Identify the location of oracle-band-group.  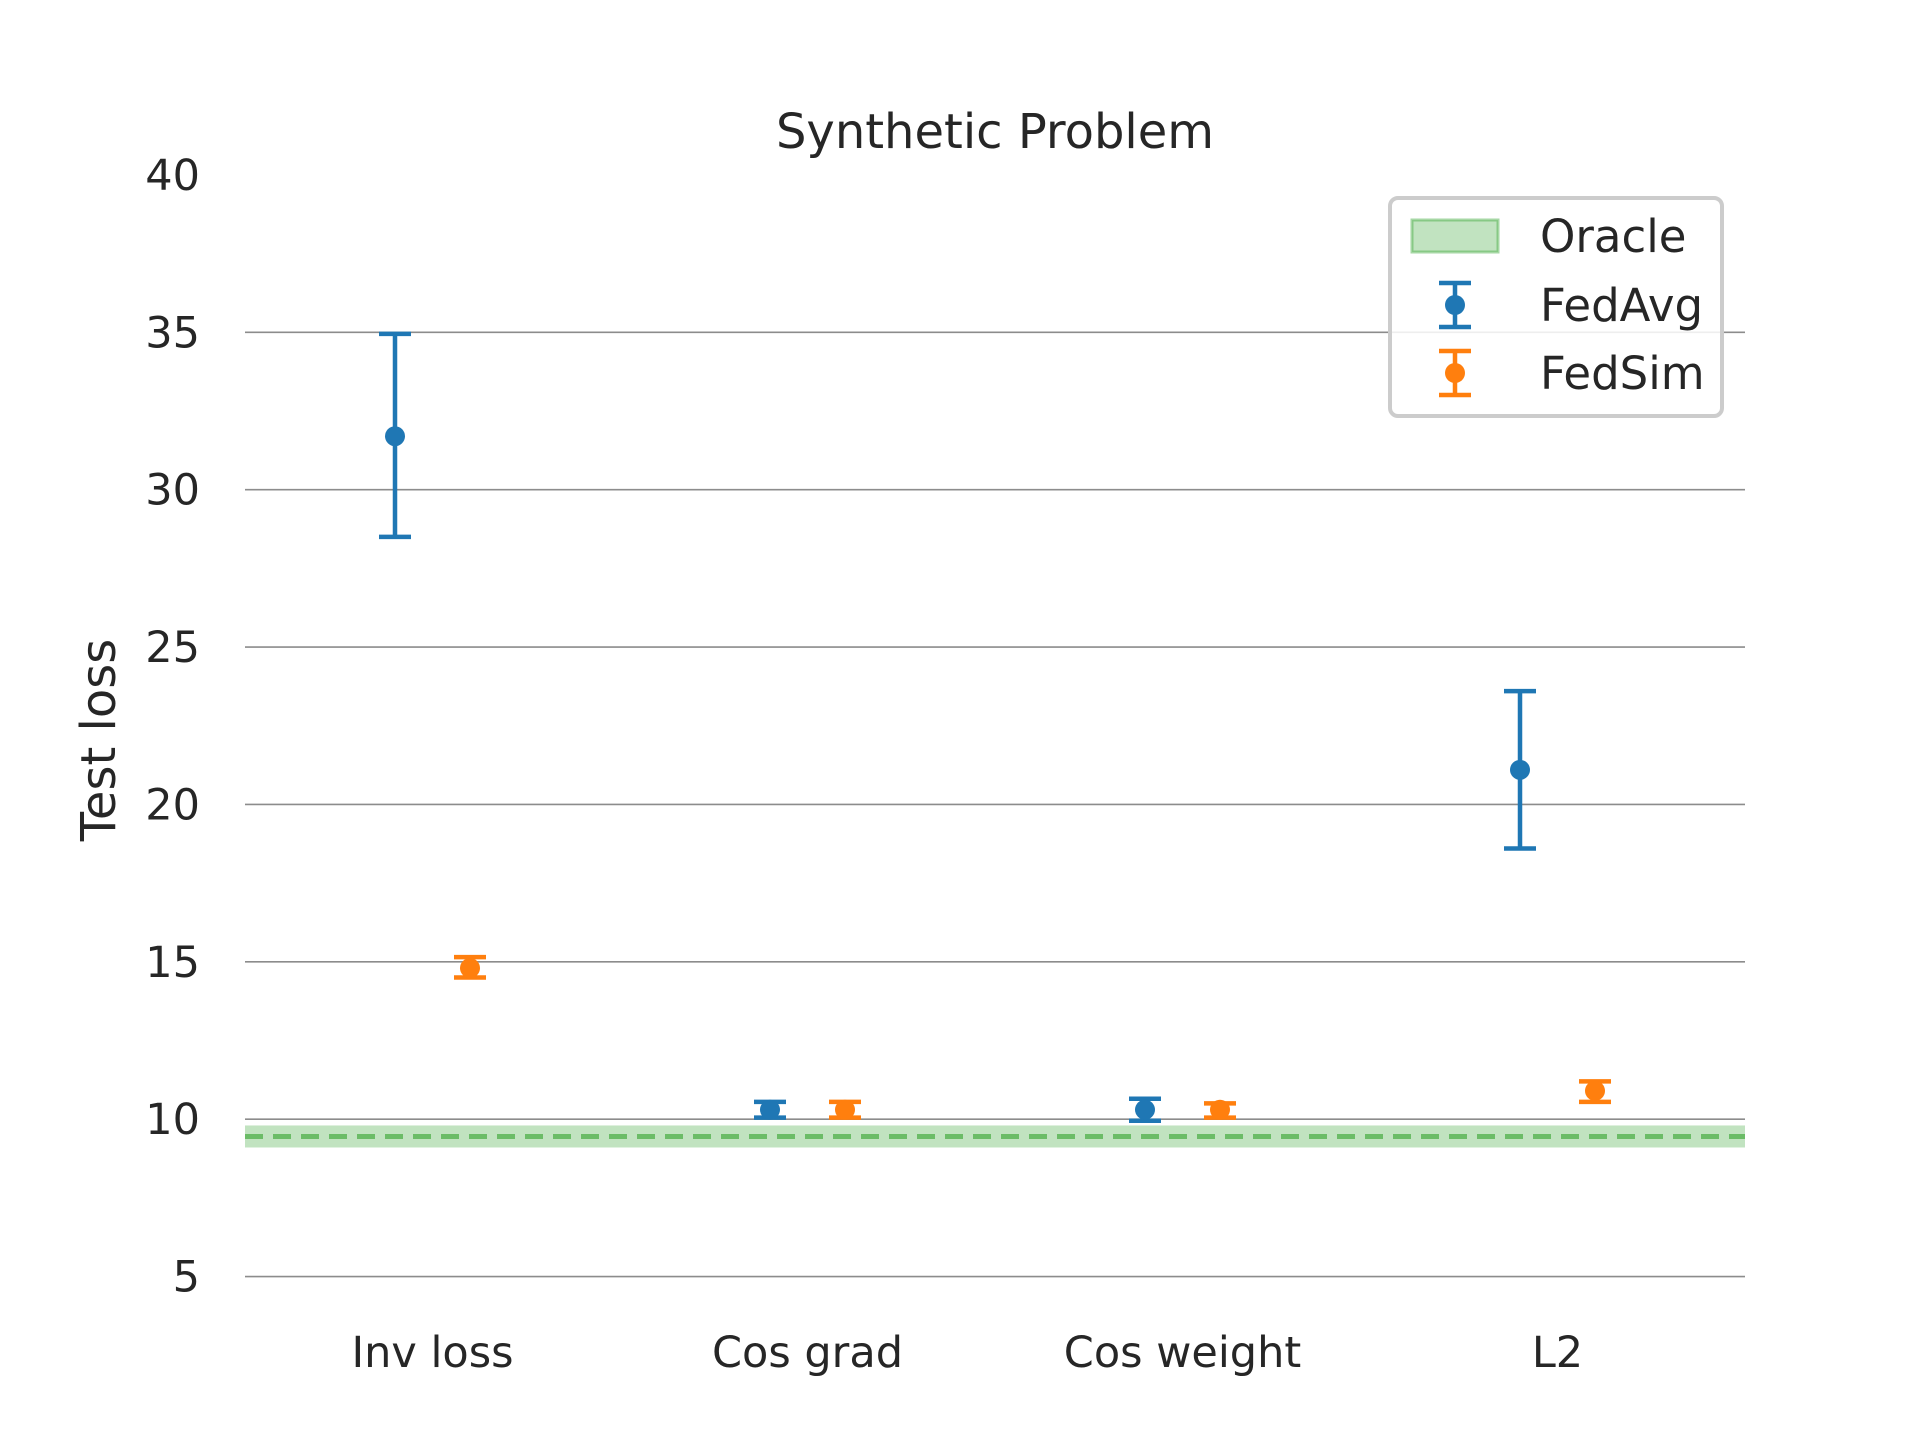
(995, 1136).